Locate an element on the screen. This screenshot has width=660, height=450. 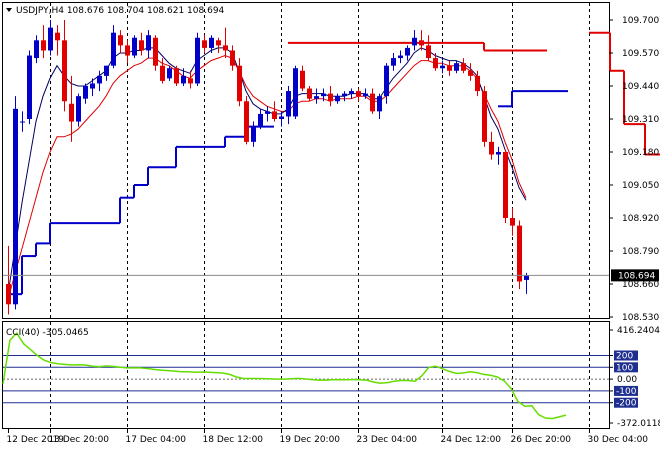
price-tick-label: 108.530 is located at coordinates (640, 318).